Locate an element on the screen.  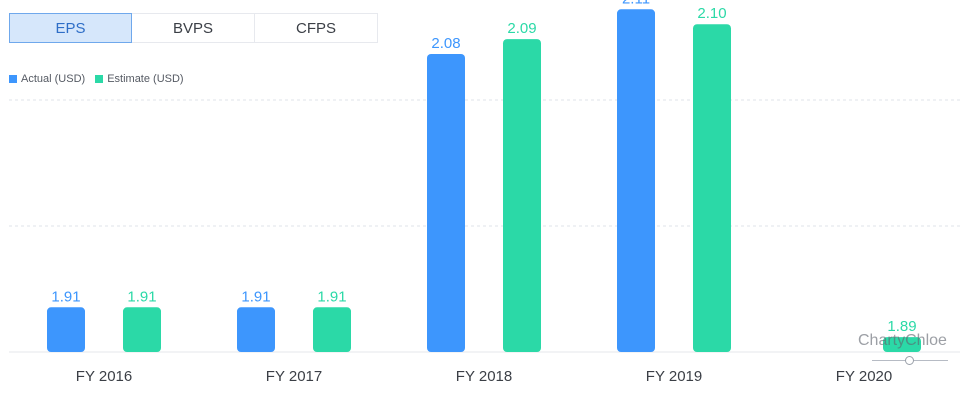
legend-label-estimate: Estimate (USD) is located at coordinates (145, 79).